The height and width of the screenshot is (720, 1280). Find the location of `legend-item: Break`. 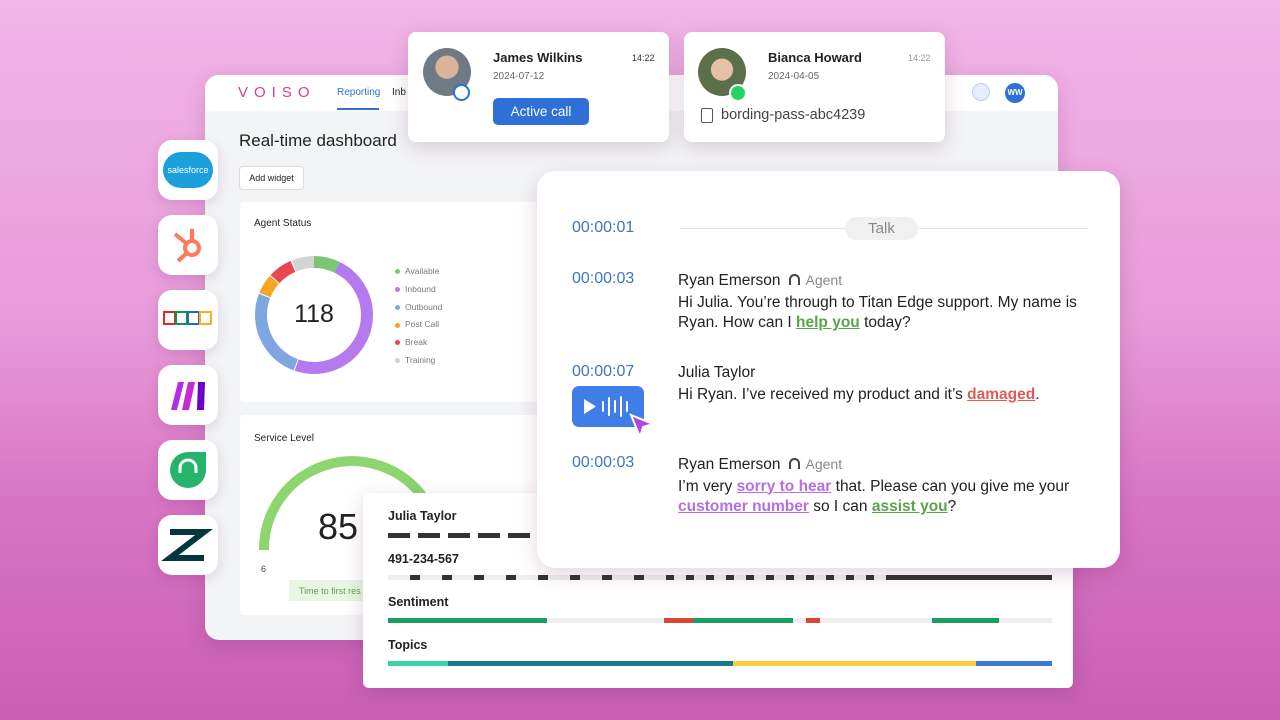

legend-item: Break is located at coordinates (411, 342).